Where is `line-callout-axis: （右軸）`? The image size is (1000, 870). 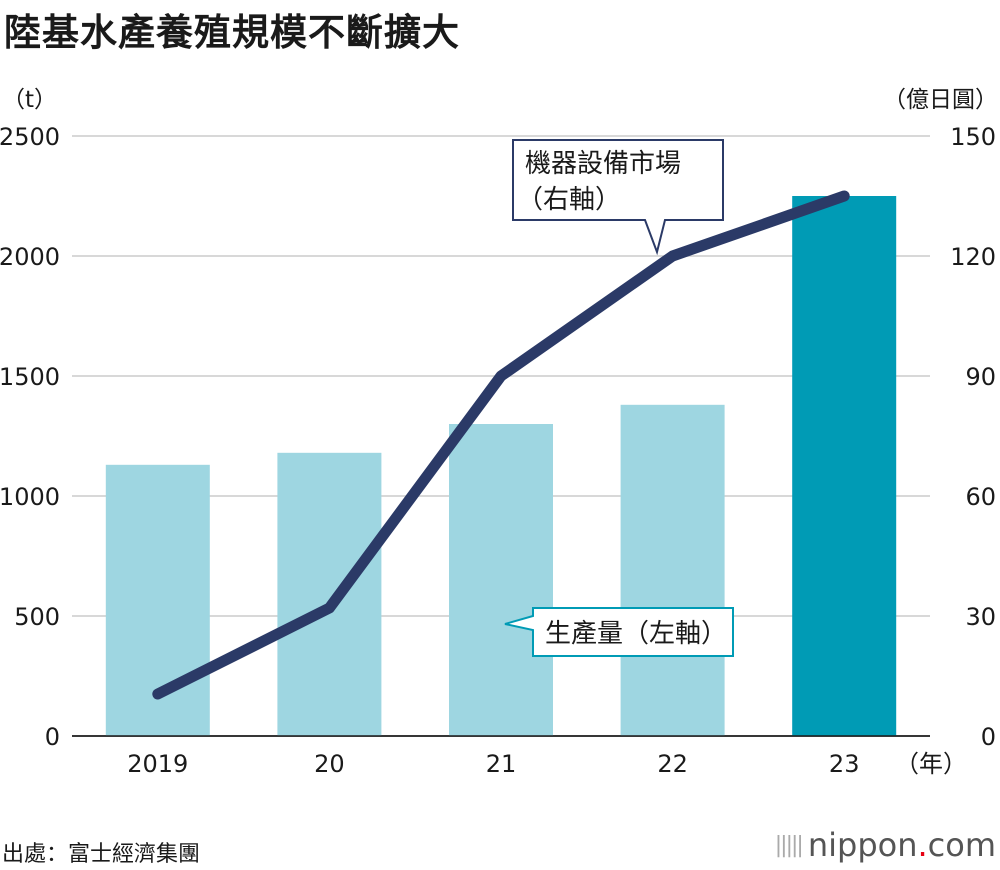
line-callout-axis: （右軸） is located at coordinates (569, 200).